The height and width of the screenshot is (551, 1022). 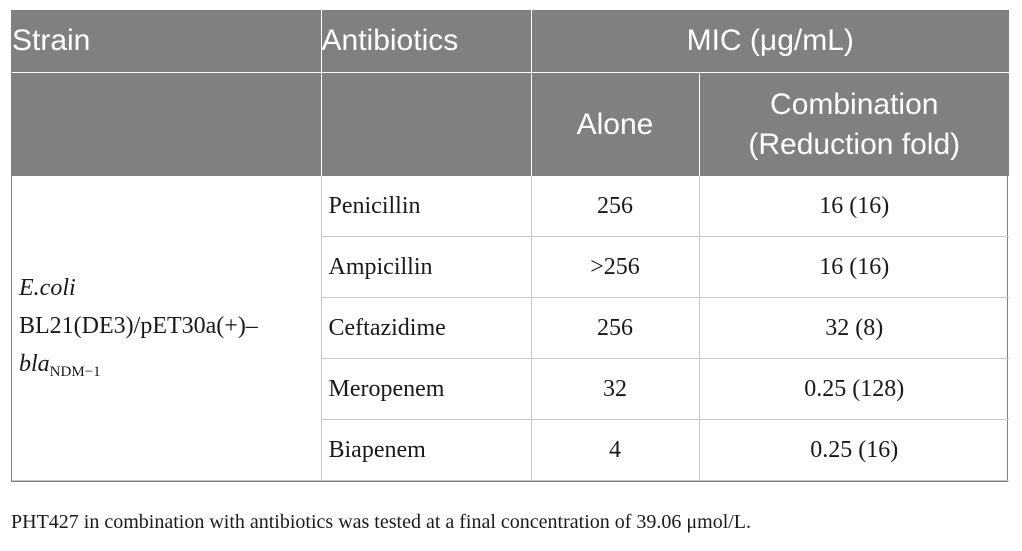 What do you see at coordinates (854, 389) in the screenshot?
I see `combination-cell: 0.25 (128)` at bounding box center [854, 389].